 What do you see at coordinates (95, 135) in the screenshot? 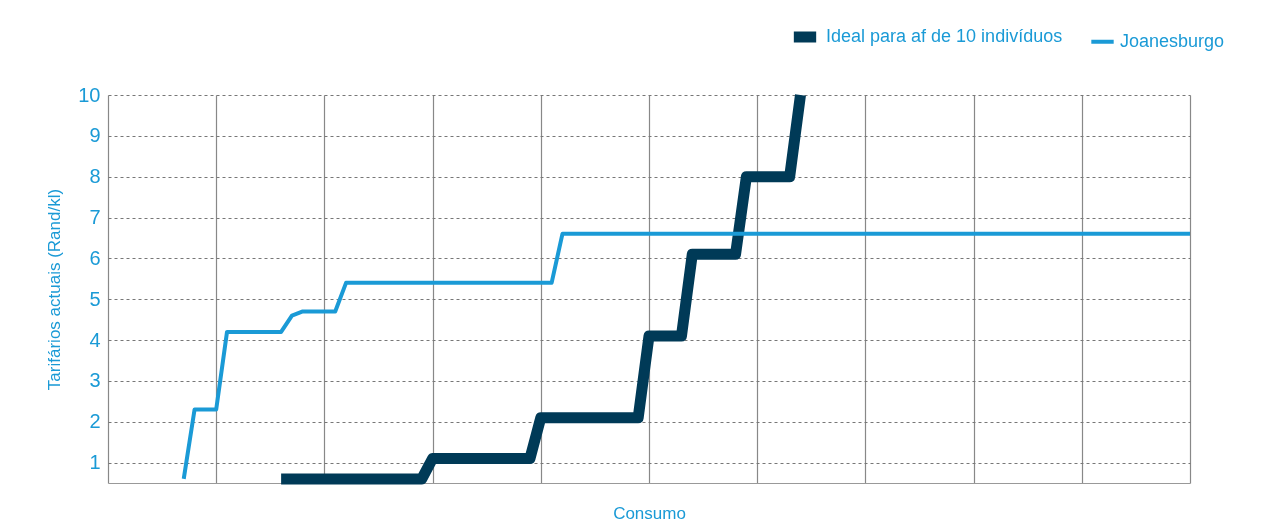
I see `y-tick-label: 9` at bounding box center [95, 135].